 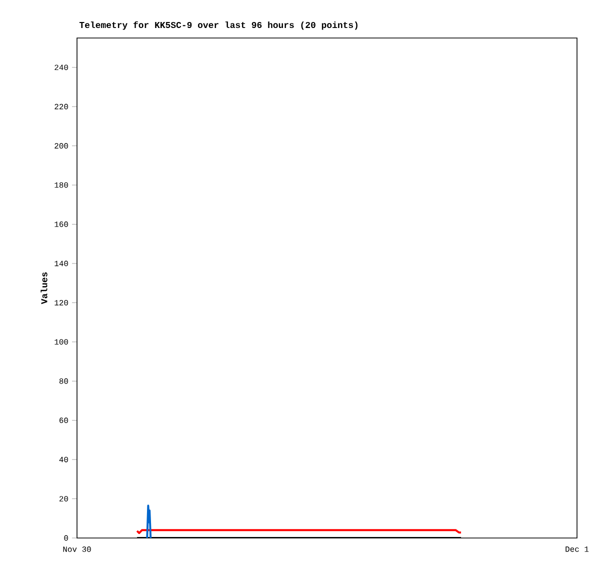 What do you see at coordinates (218, 25) in the screenshot?
I see `chart-title: Telemetry for KK5SC-9 over last 96 hours (20 points)` at bounding box center [218, 25].